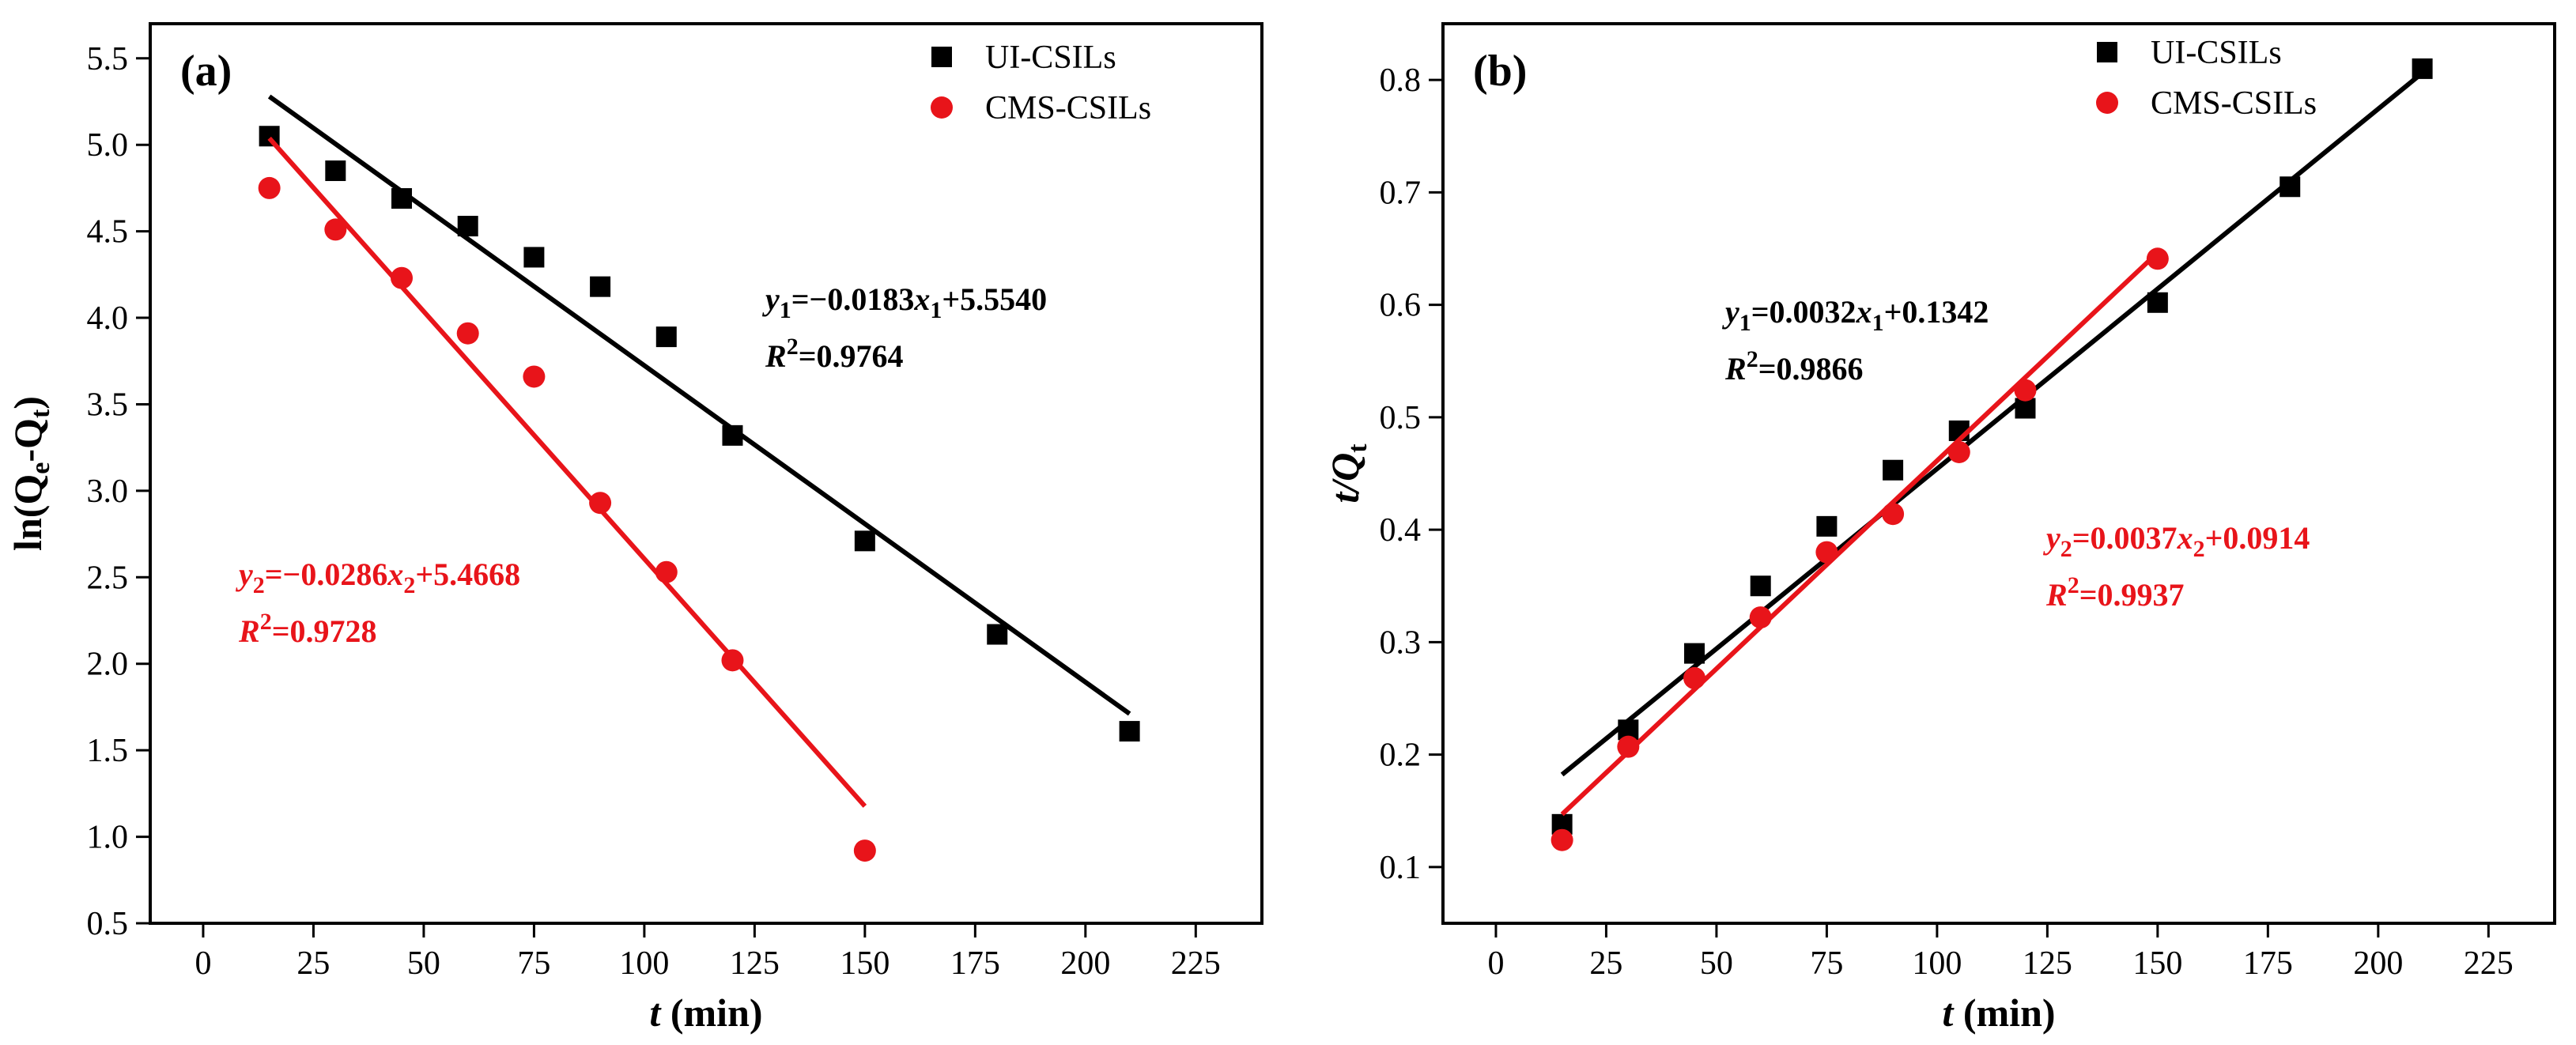  What do you see at coordinates (2234, 103) in the screenshot?
I see `legend-label: CMS-CSILs` at bounding box center [2234, 103].